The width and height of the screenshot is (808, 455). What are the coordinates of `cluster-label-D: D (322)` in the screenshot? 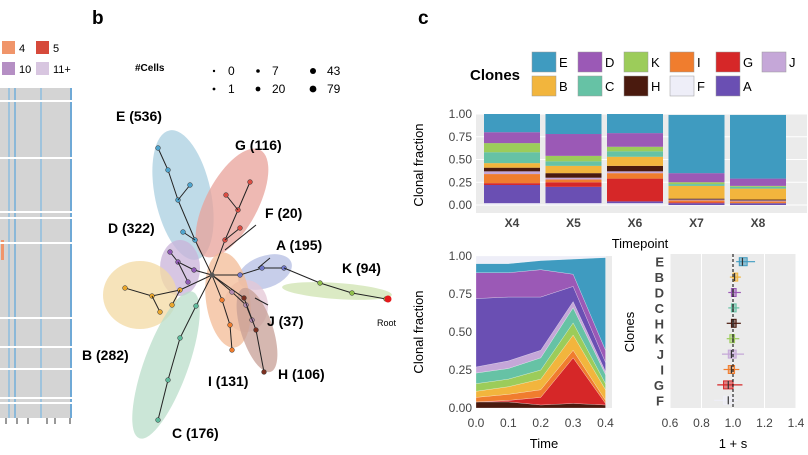 It's located at (131, 228).